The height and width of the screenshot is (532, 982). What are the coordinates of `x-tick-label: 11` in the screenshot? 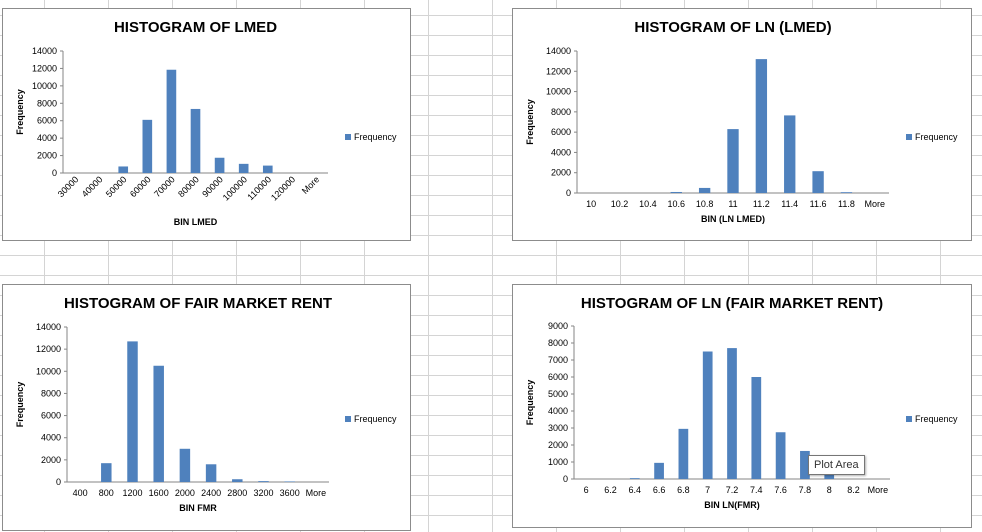 It's located at (732, 204).